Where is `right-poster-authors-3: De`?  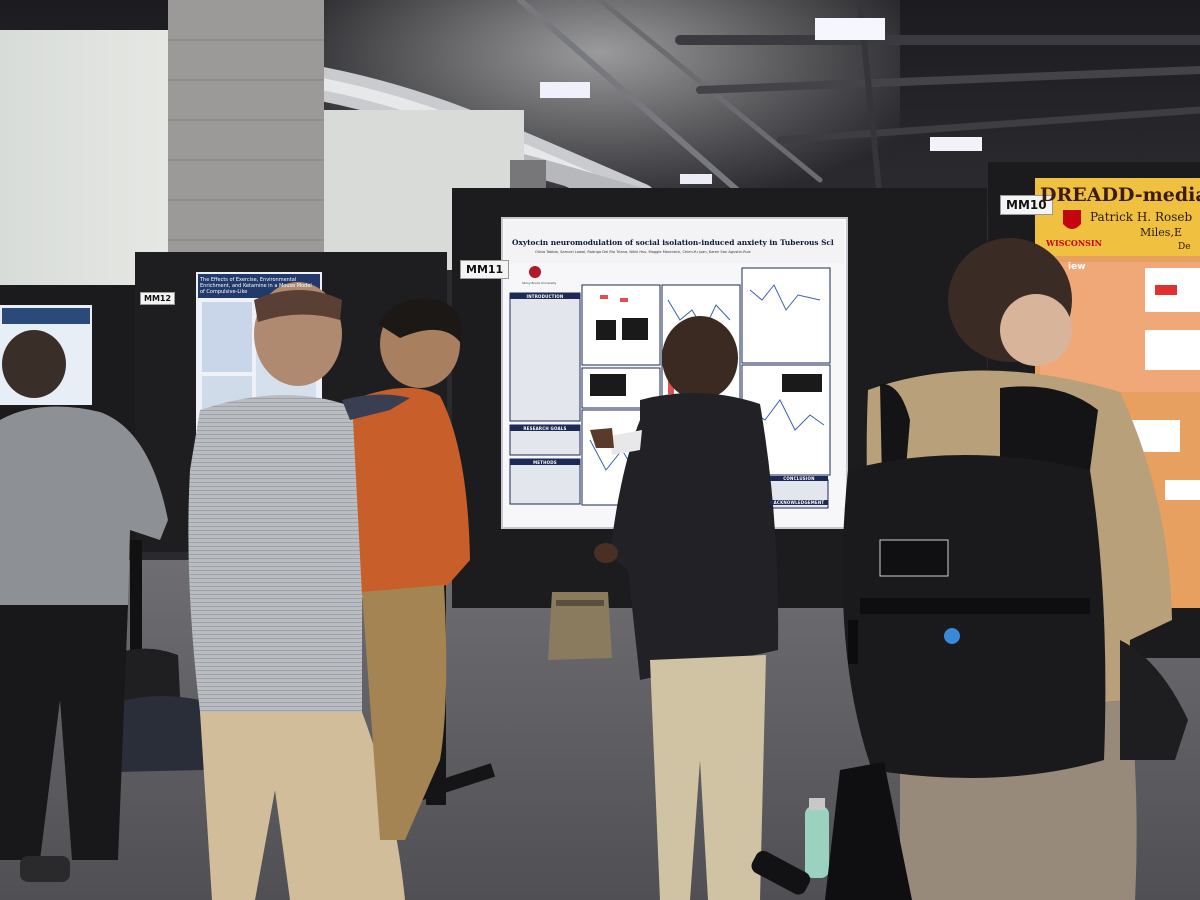
right-poster-authors-3: De is located at coordinates (1184, 247).